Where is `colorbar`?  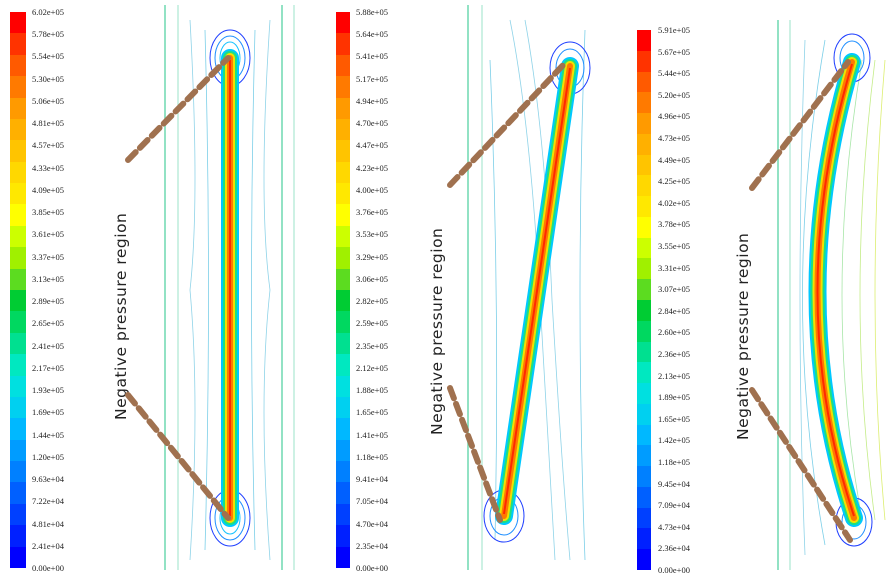 colorbar is located at coordinates (644, 300).